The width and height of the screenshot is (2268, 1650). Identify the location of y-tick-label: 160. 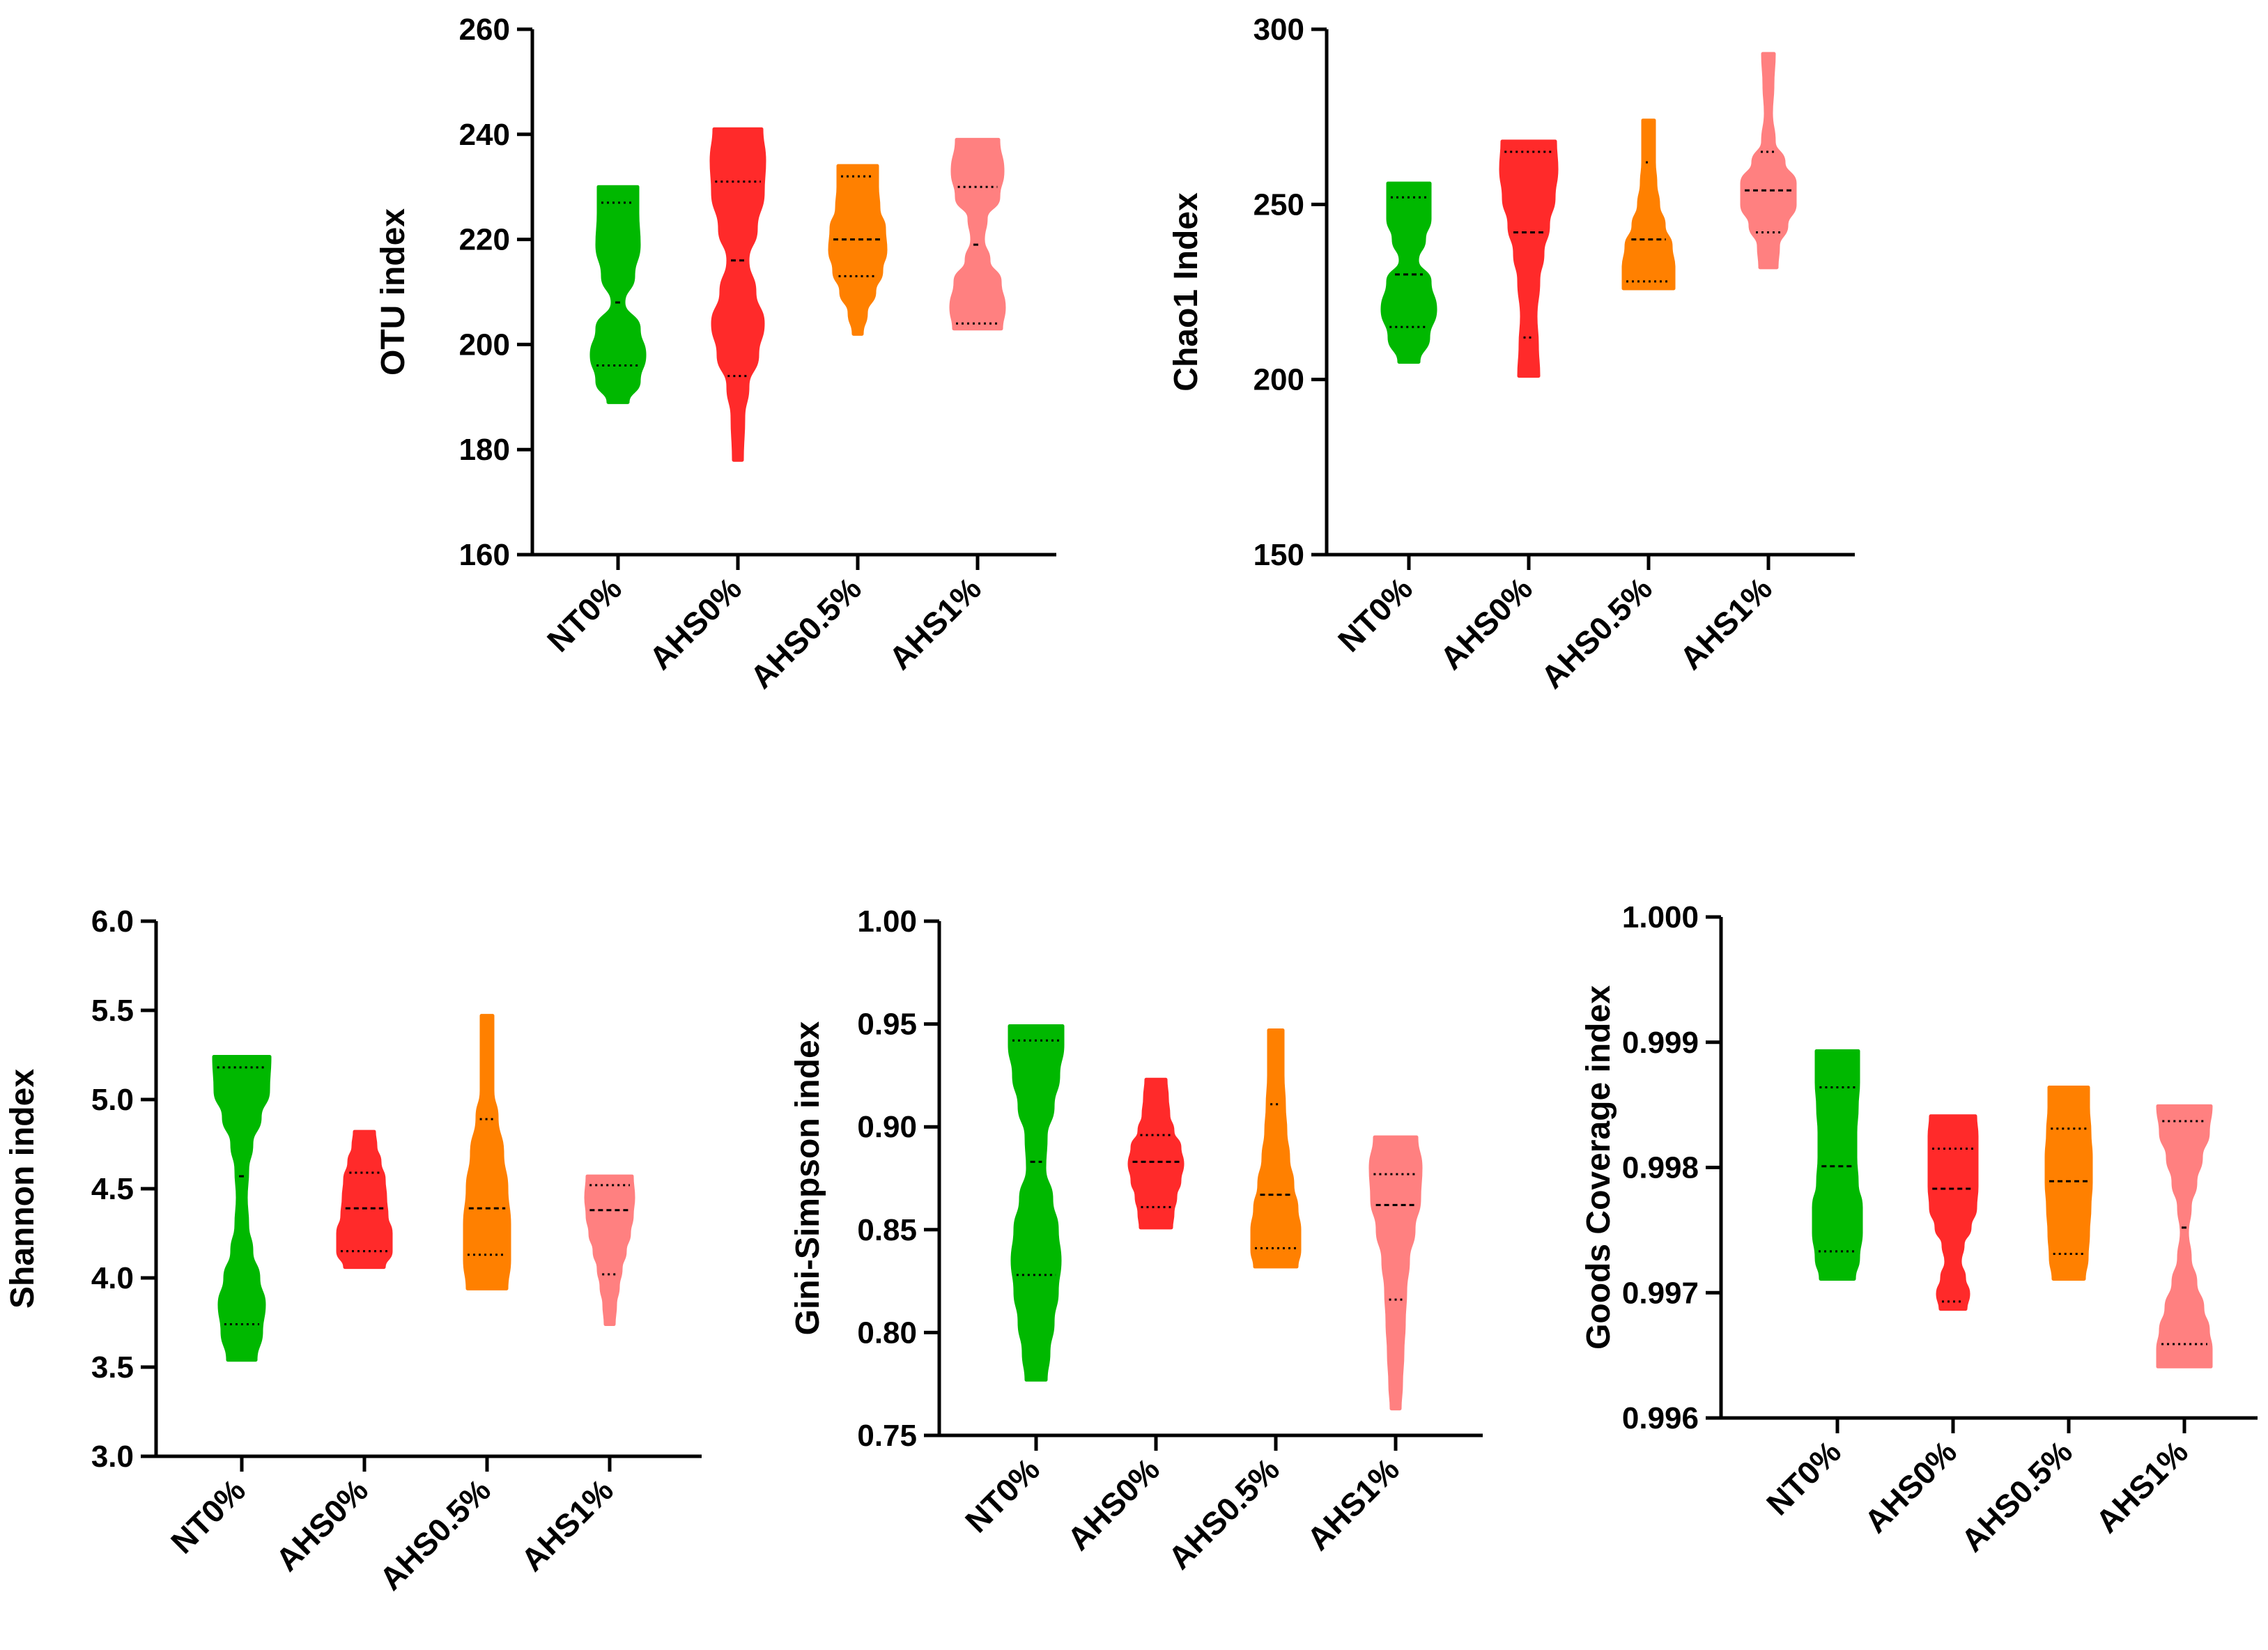
(484, 555).